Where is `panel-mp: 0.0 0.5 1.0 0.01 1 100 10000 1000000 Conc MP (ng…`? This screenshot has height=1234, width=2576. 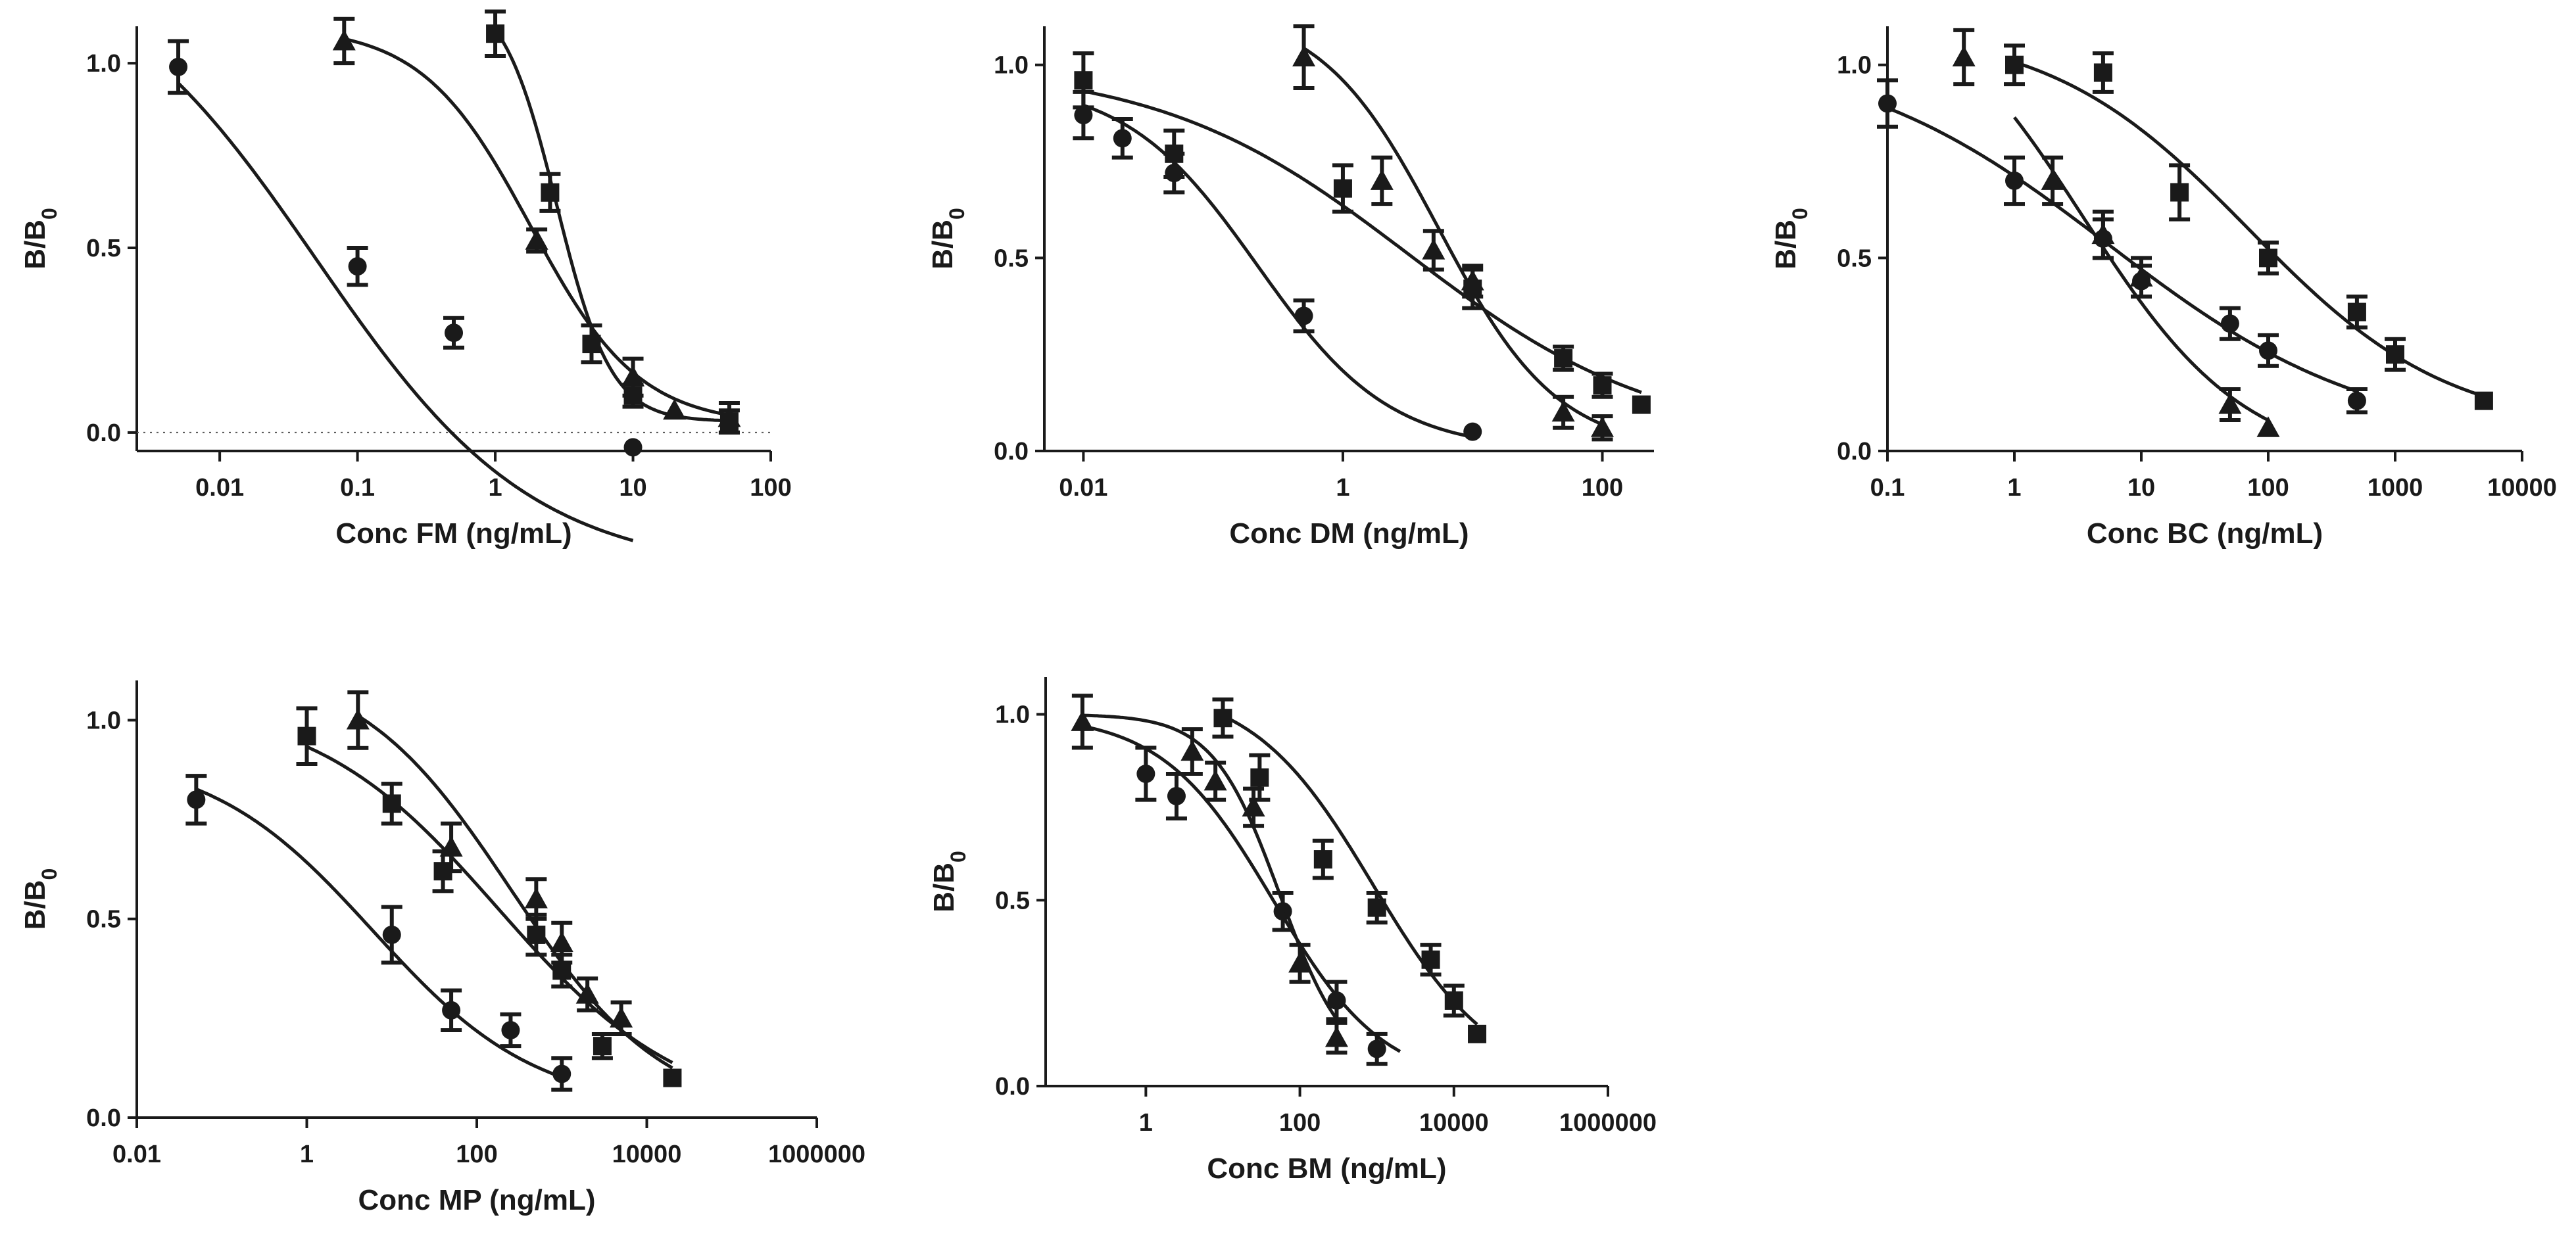 panel-mp: 0.0 0.5 1.0 0.01 1 100 10000 1000000 Conc MP (ng… is located at coordinates (442, 948).